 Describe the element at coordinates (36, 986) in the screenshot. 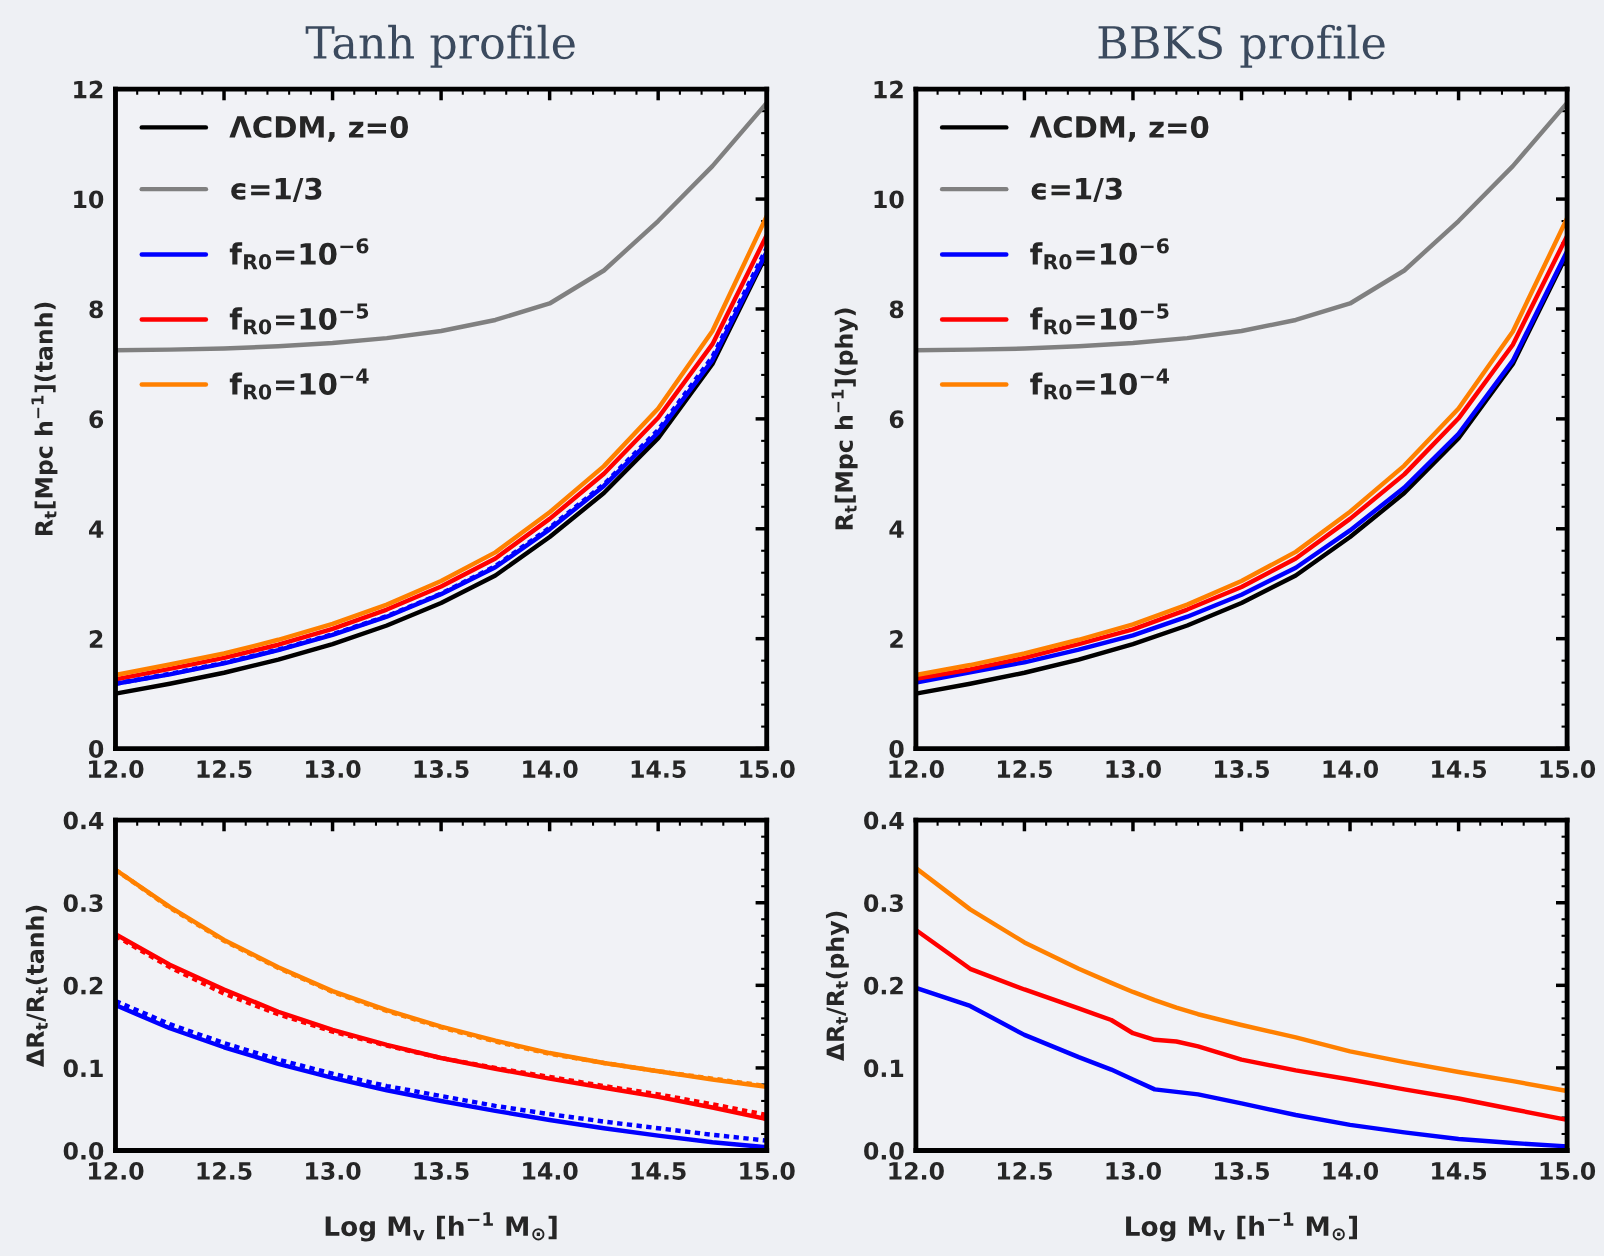

I see `y-axis-title: ΔR$_{t}$/R$_{t}$(tanh)` at that location.